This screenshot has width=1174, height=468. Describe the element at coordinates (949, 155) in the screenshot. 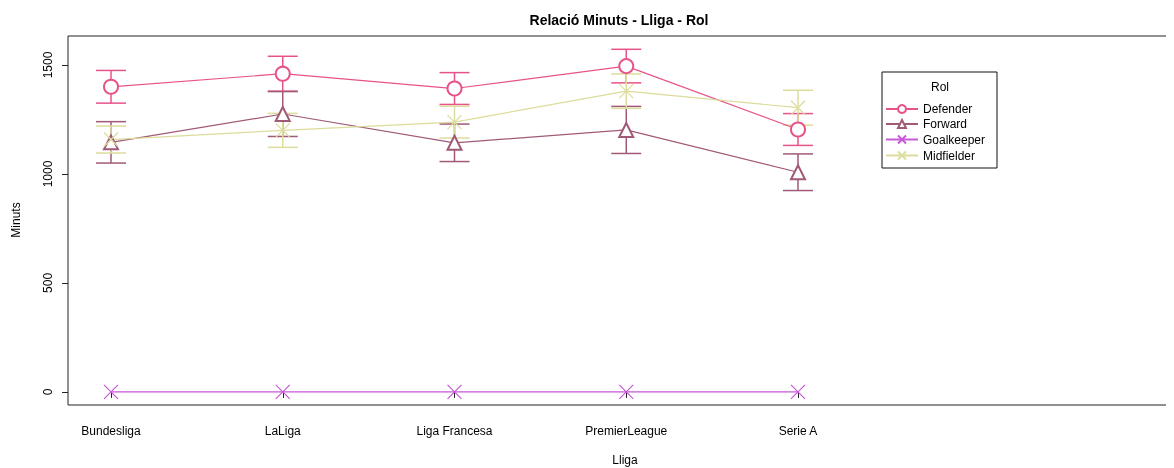

I see `legend-label: Midfielder` at that location.